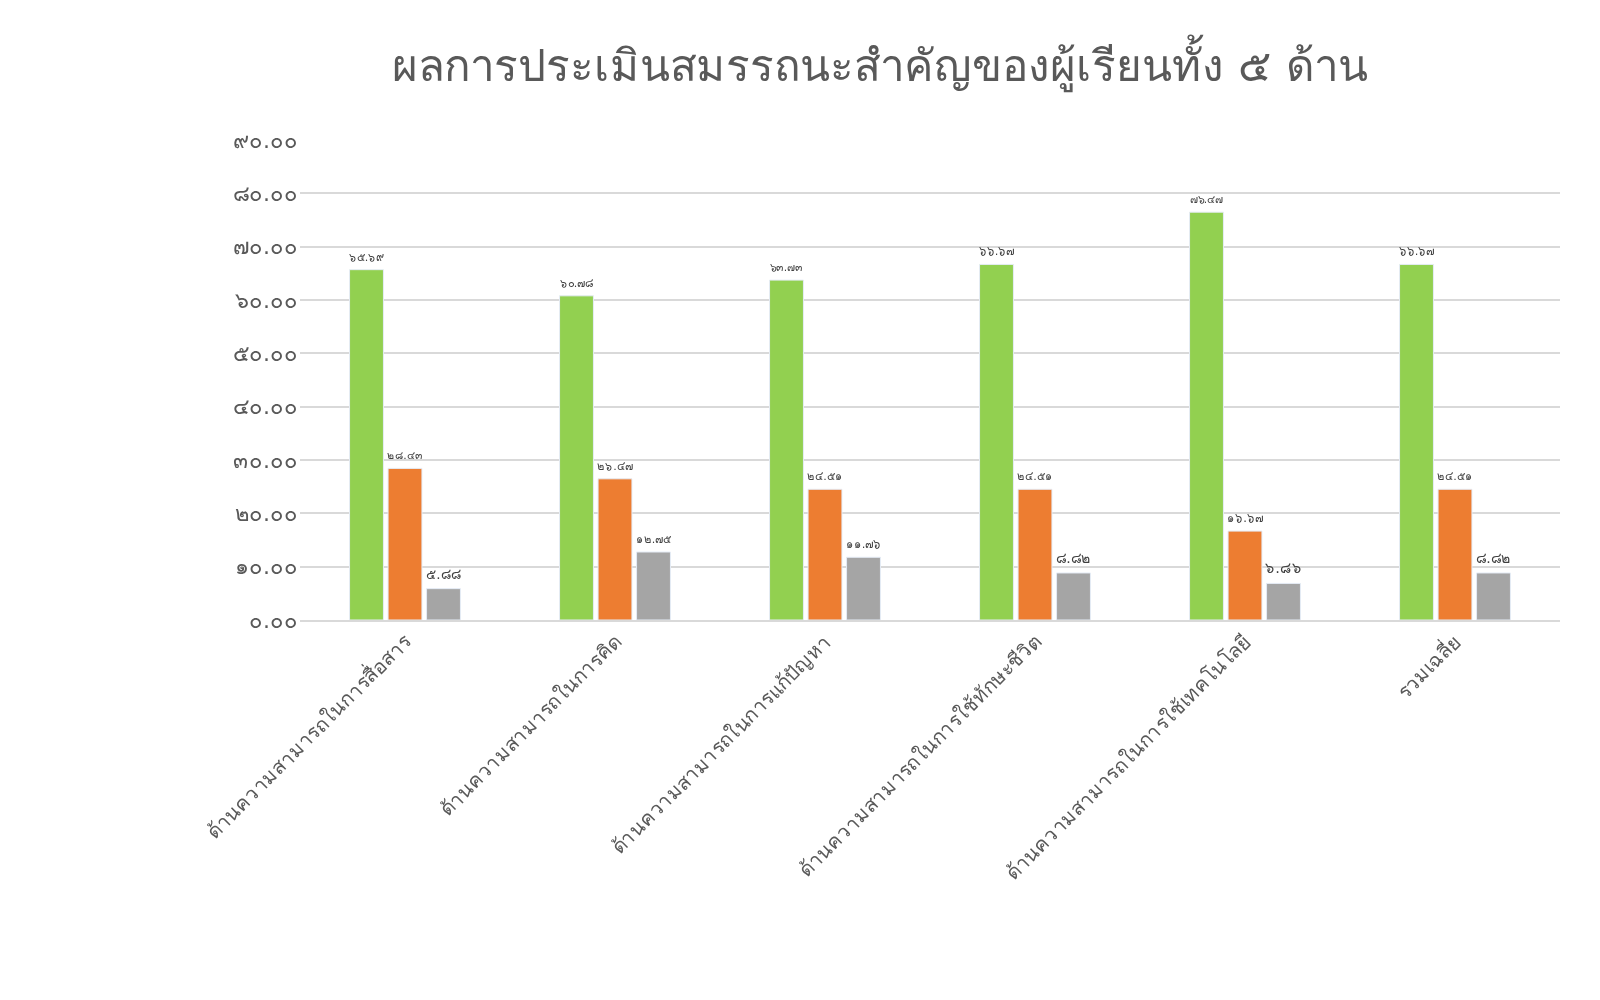  What do you see at coordinates (880, 63) in the screenshot?
I see `chart-title: ผลการประเมินสมรรถนะสำคัญของผู้เรียนทั้ง ๕ ด้าน` at bounding box center [880, 63].